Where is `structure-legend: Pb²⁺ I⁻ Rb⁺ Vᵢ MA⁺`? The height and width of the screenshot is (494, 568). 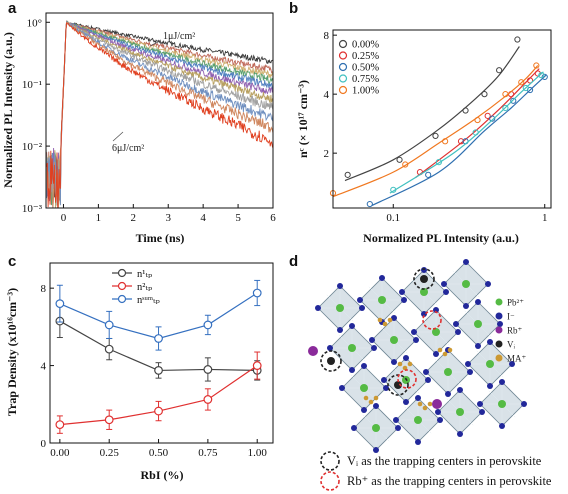
structure-legend: Pb²⁺ I⁻ Rb⁺ Vᵢ MA⁺ is located at coordinates (511, 331).